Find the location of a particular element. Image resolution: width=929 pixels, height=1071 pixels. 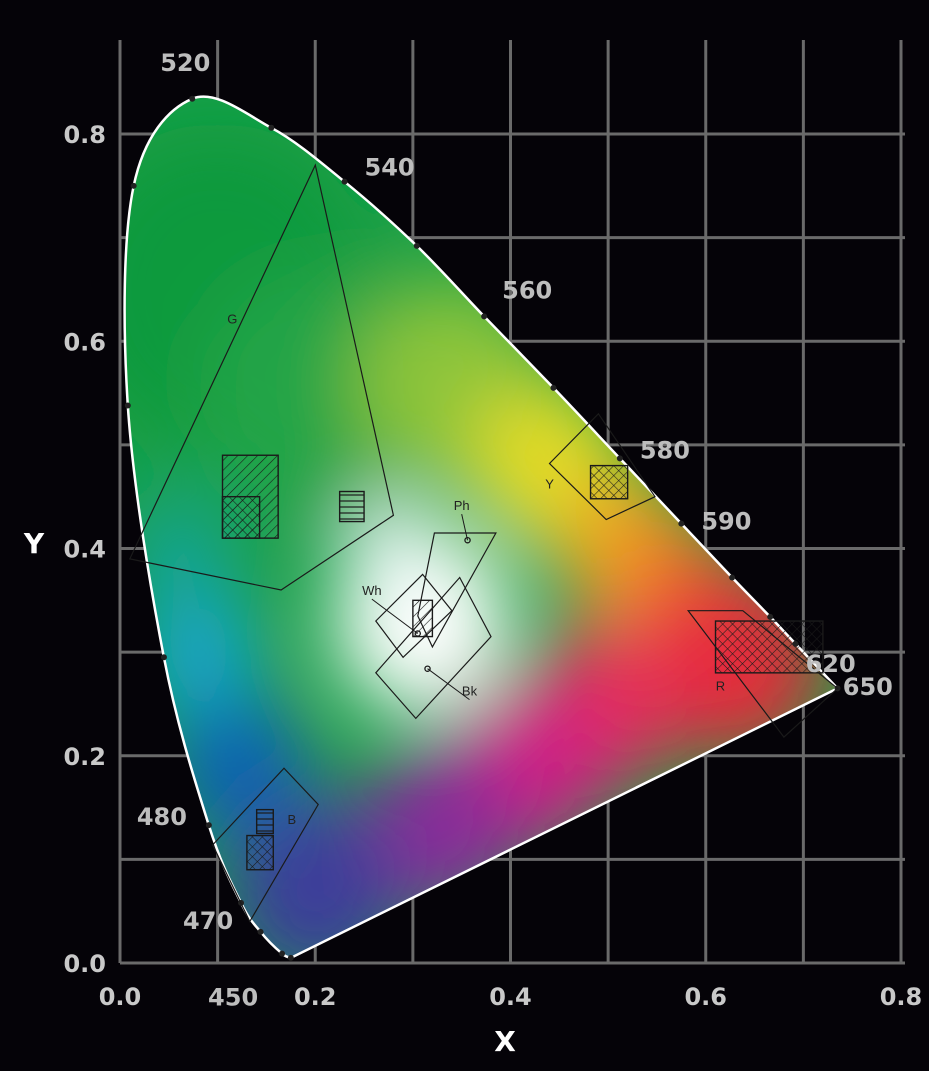

y-tick-label: 0.8 is located at coordinates (84, 135).